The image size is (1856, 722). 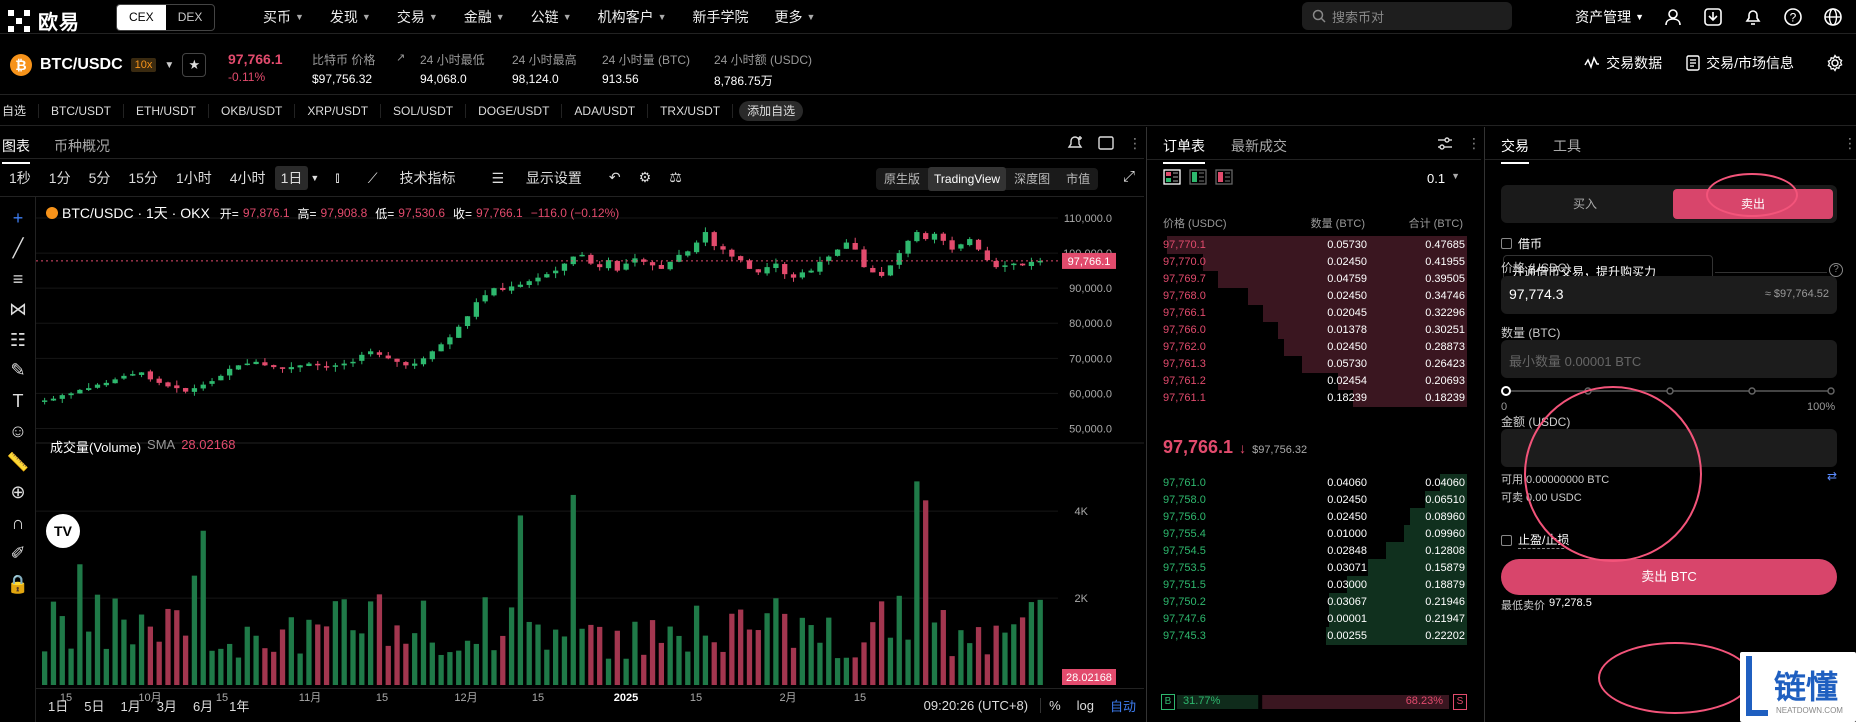 I want to click on range-5: 1年, so click(x=239, y=706).